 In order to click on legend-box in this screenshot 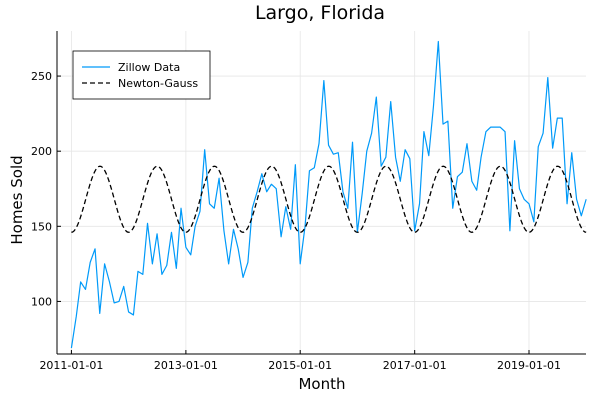, I will do `click(141, 75)`.